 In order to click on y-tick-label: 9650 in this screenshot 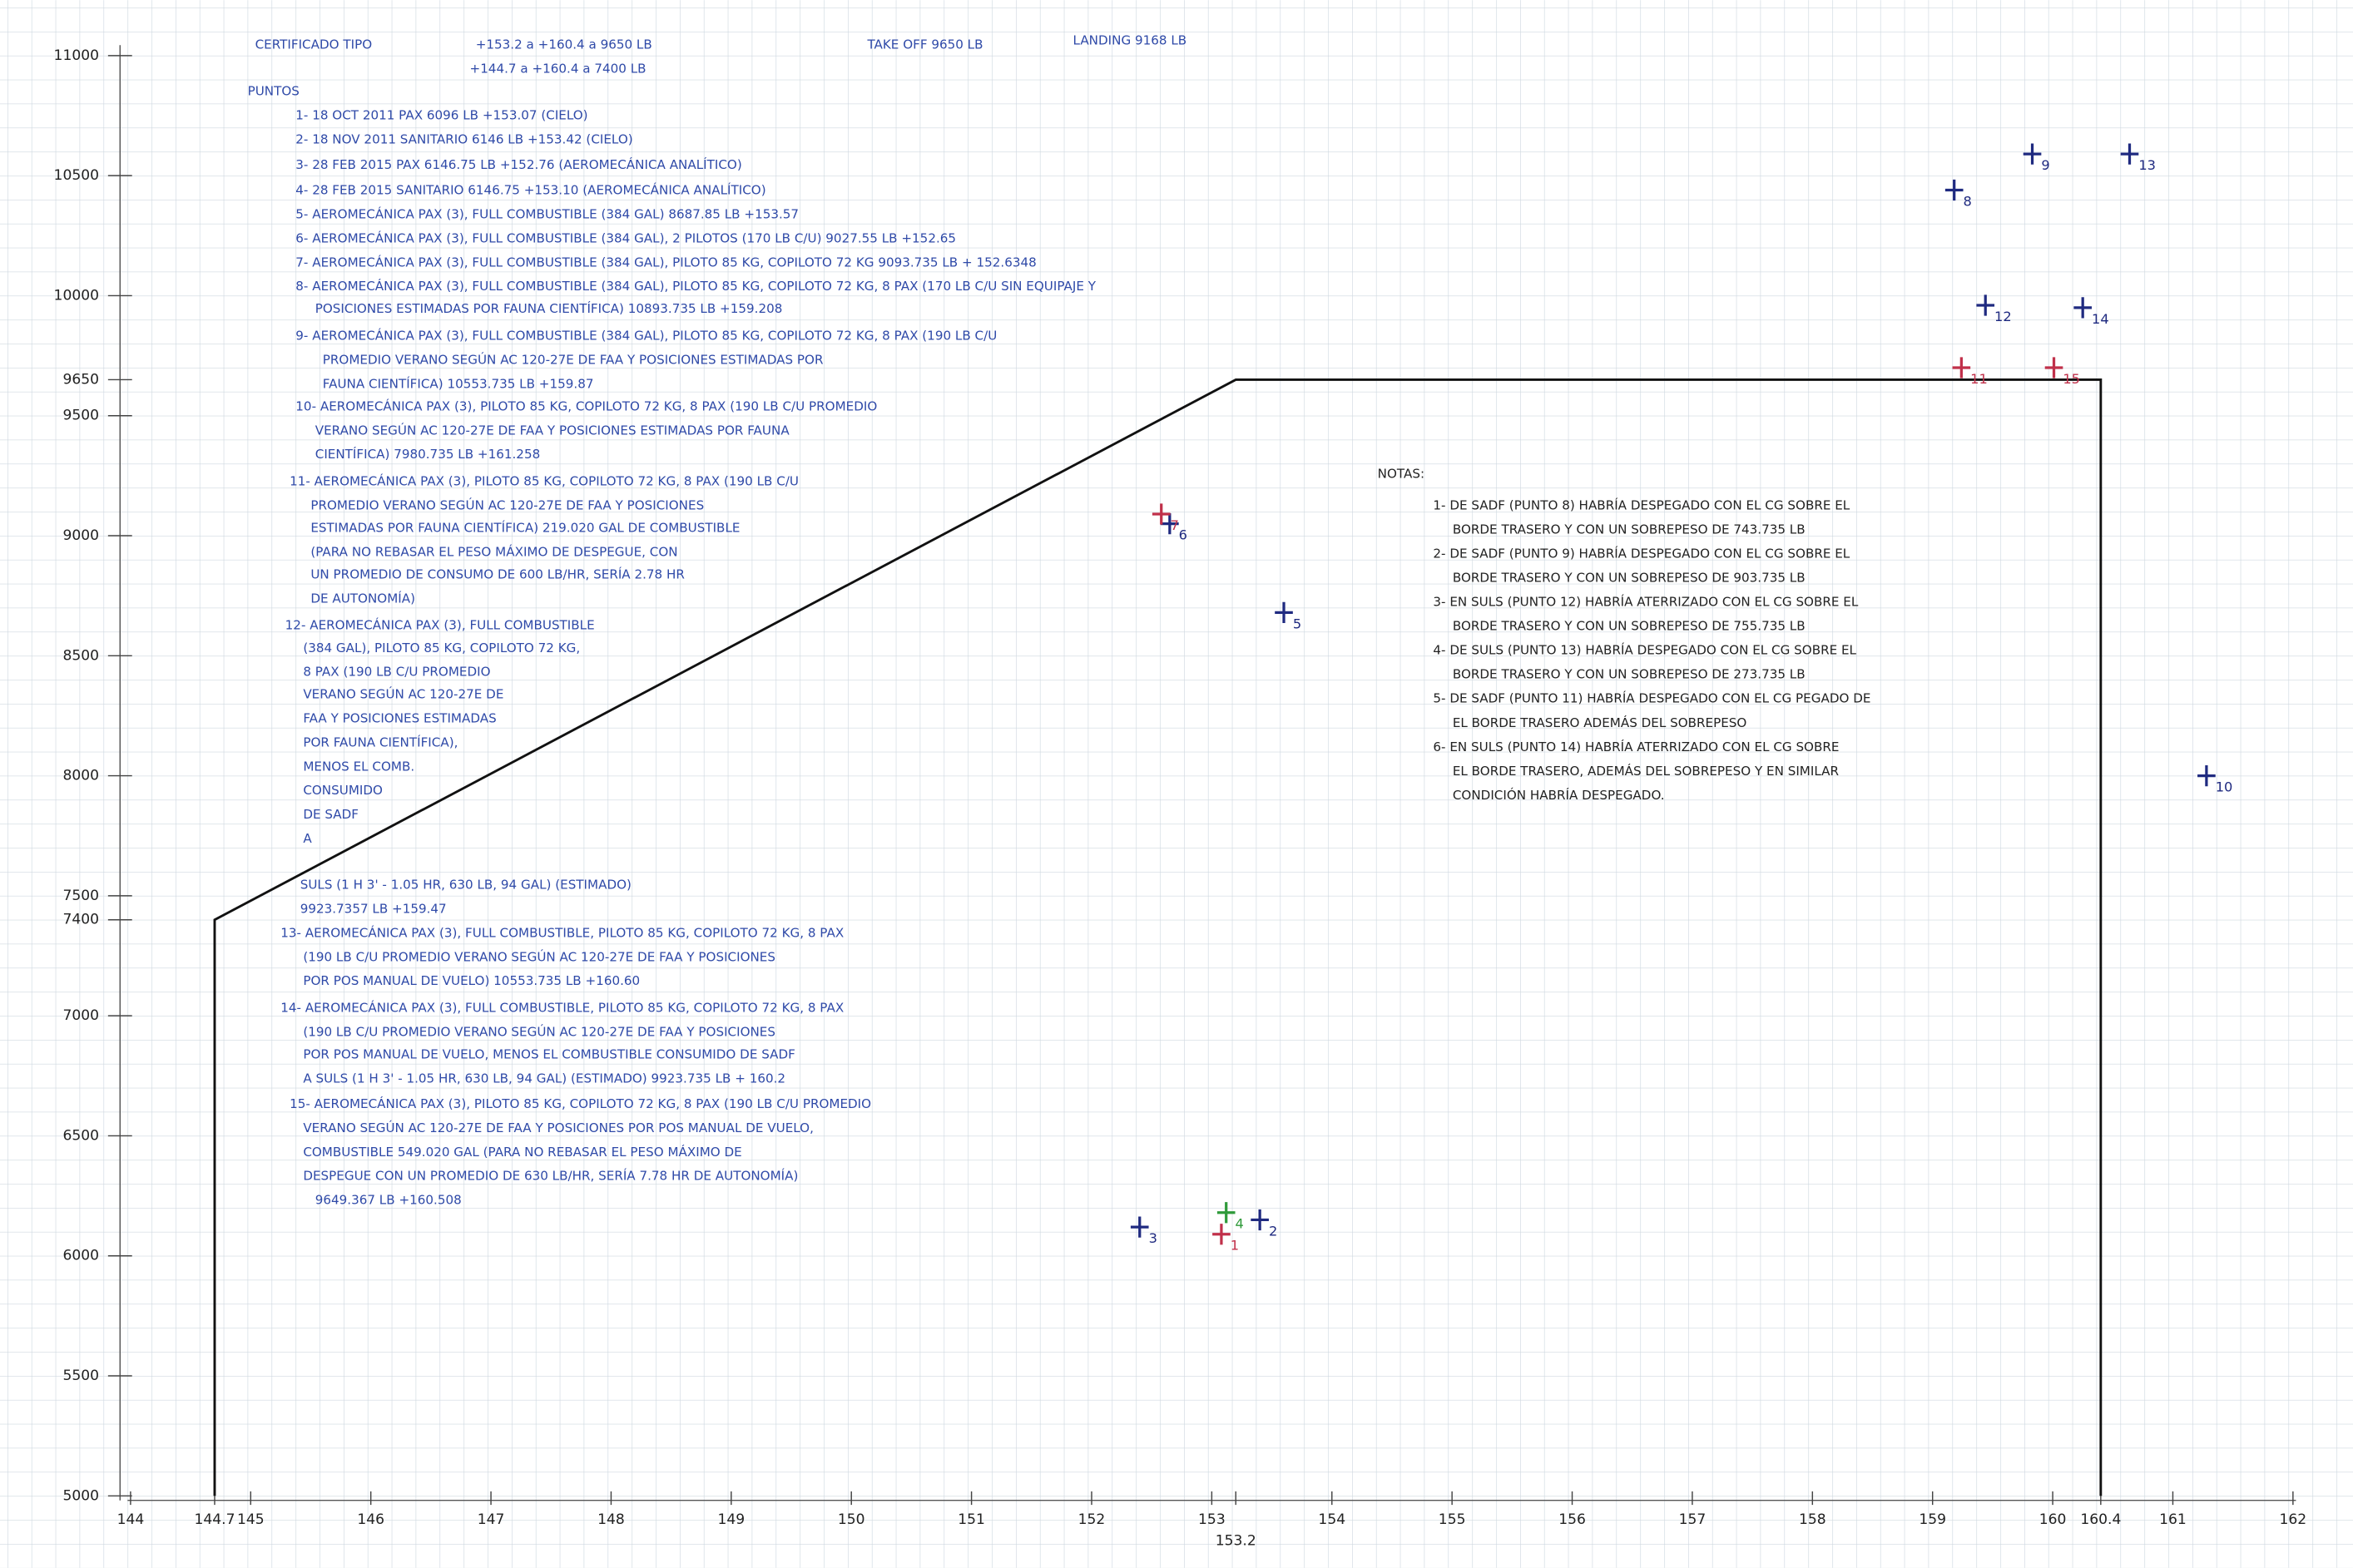, I will do `click(80, 379)`.